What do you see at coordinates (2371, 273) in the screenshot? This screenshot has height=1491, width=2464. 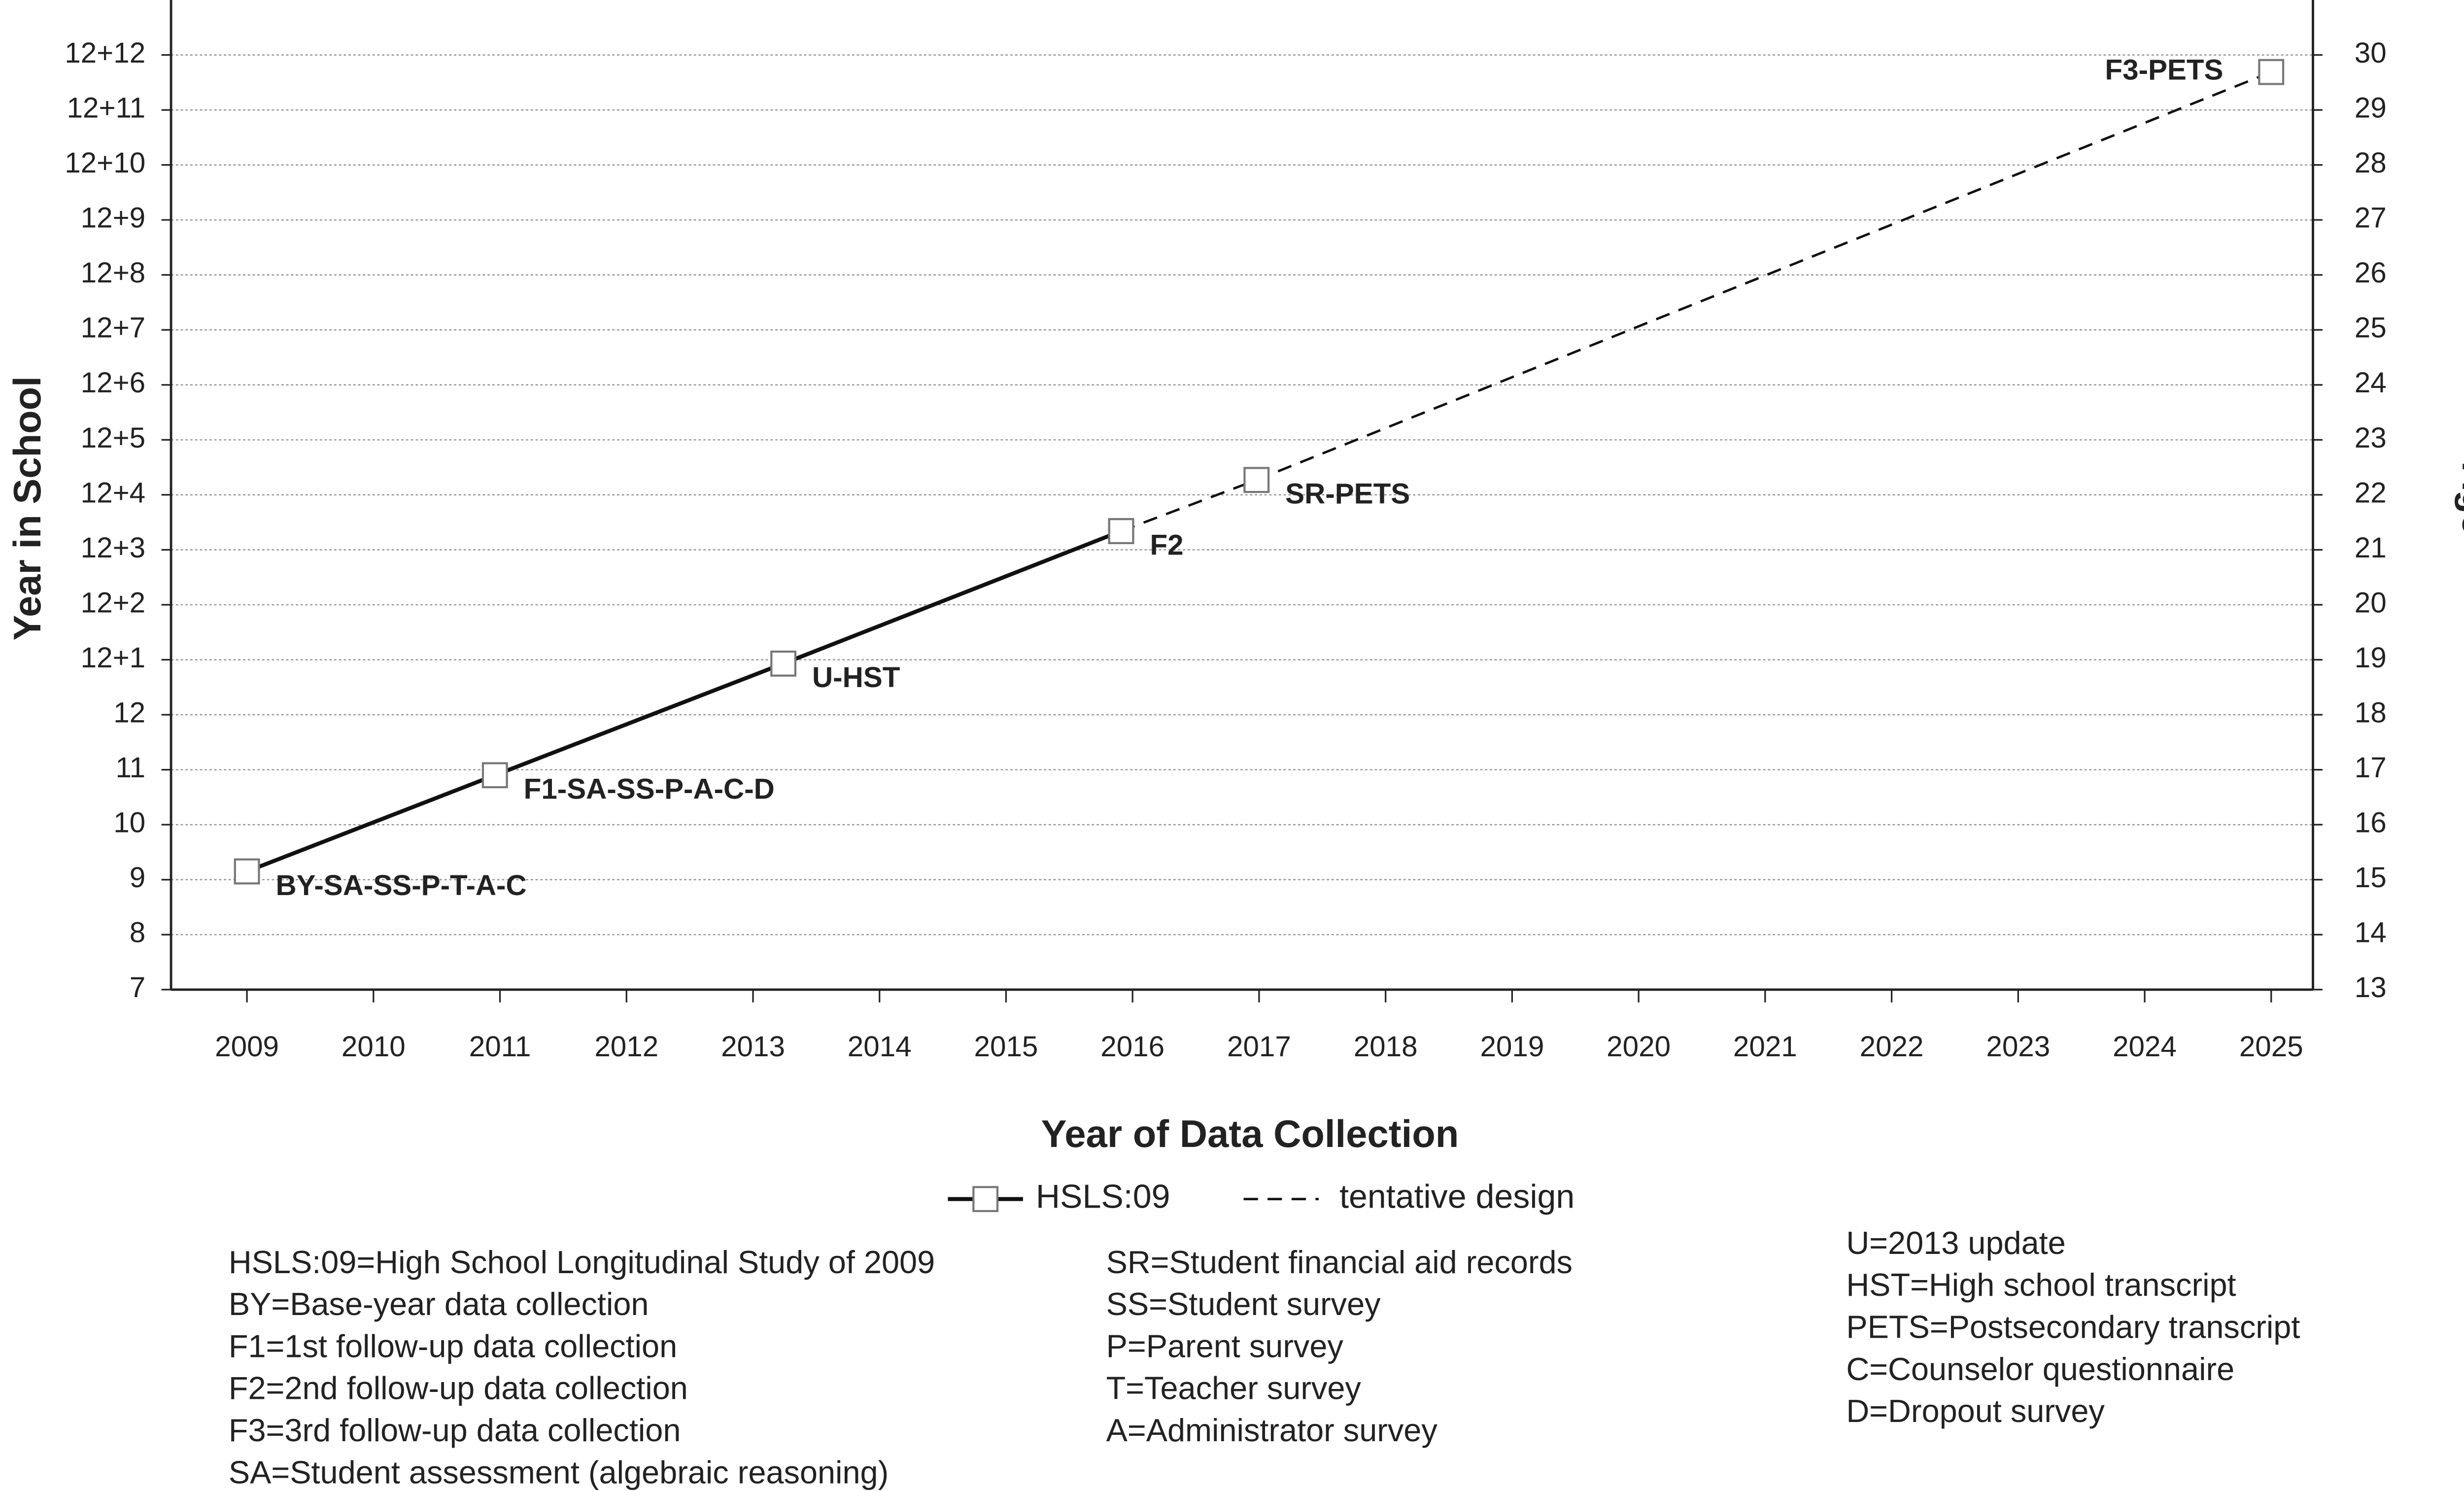 I see `y2-tick-label: 26` at bounding box center [2371, 273].